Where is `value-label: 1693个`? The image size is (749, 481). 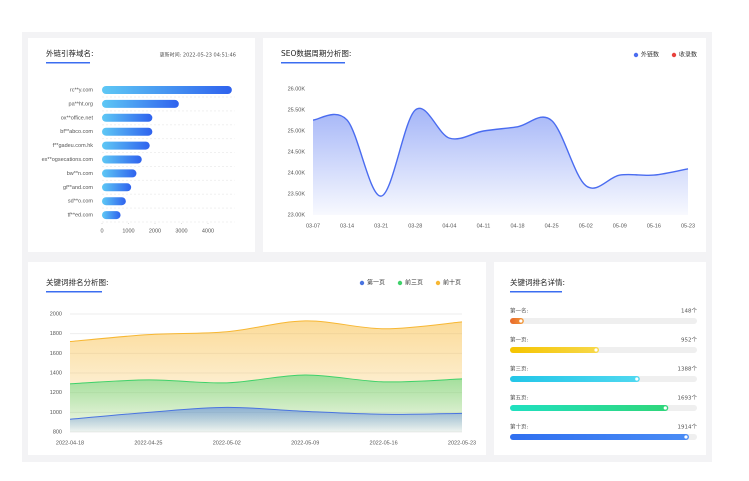 value-label: 1693个 is located at coordinates (688, 398).